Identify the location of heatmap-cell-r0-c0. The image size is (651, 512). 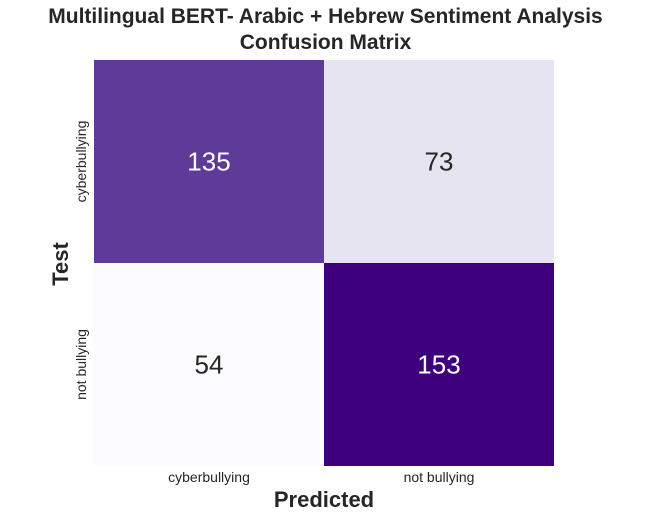
(209, 161).